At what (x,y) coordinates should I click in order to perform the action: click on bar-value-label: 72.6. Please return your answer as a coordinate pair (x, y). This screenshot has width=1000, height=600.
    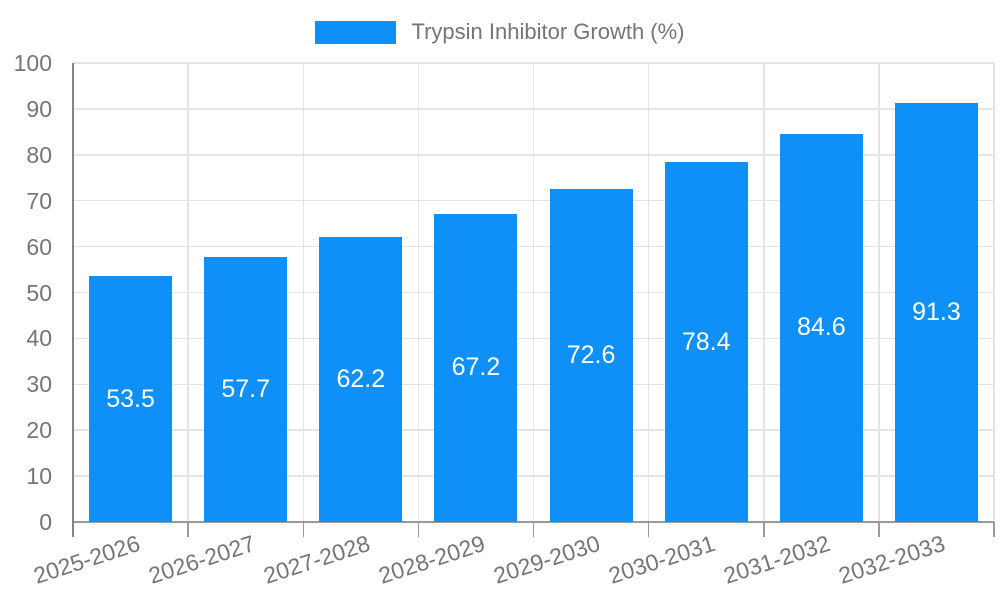
    Looking at the image, I should click on (591, 354).